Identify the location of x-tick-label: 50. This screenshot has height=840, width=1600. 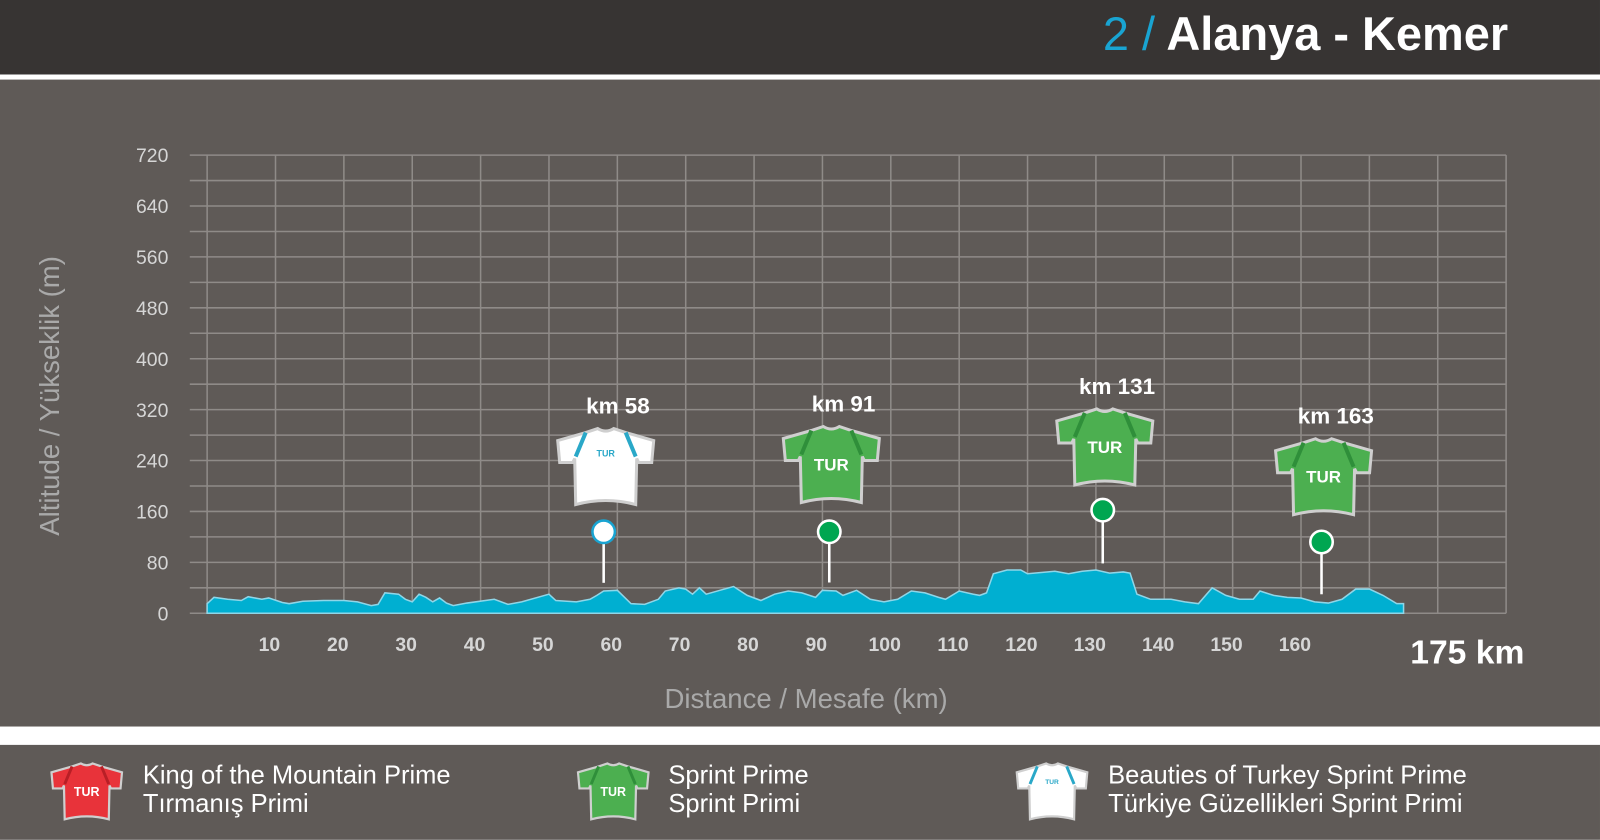
(543, 645).